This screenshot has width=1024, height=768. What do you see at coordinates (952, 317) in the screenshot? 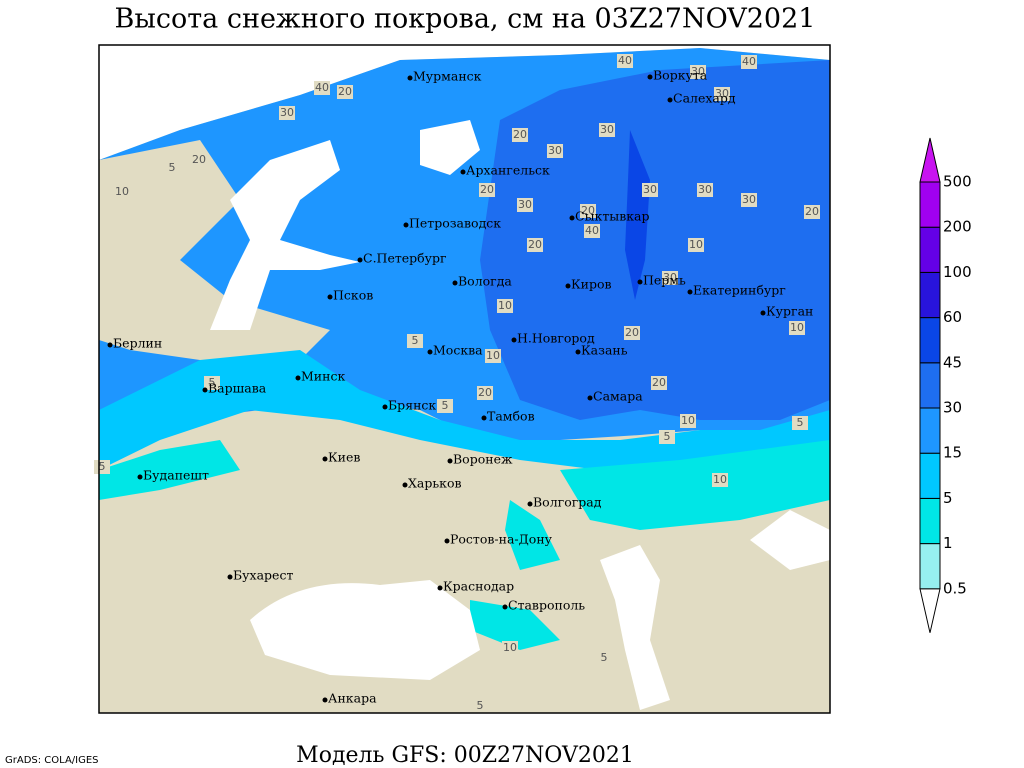
I see `colorbar-label: 60` at bounding box center [952, 317].